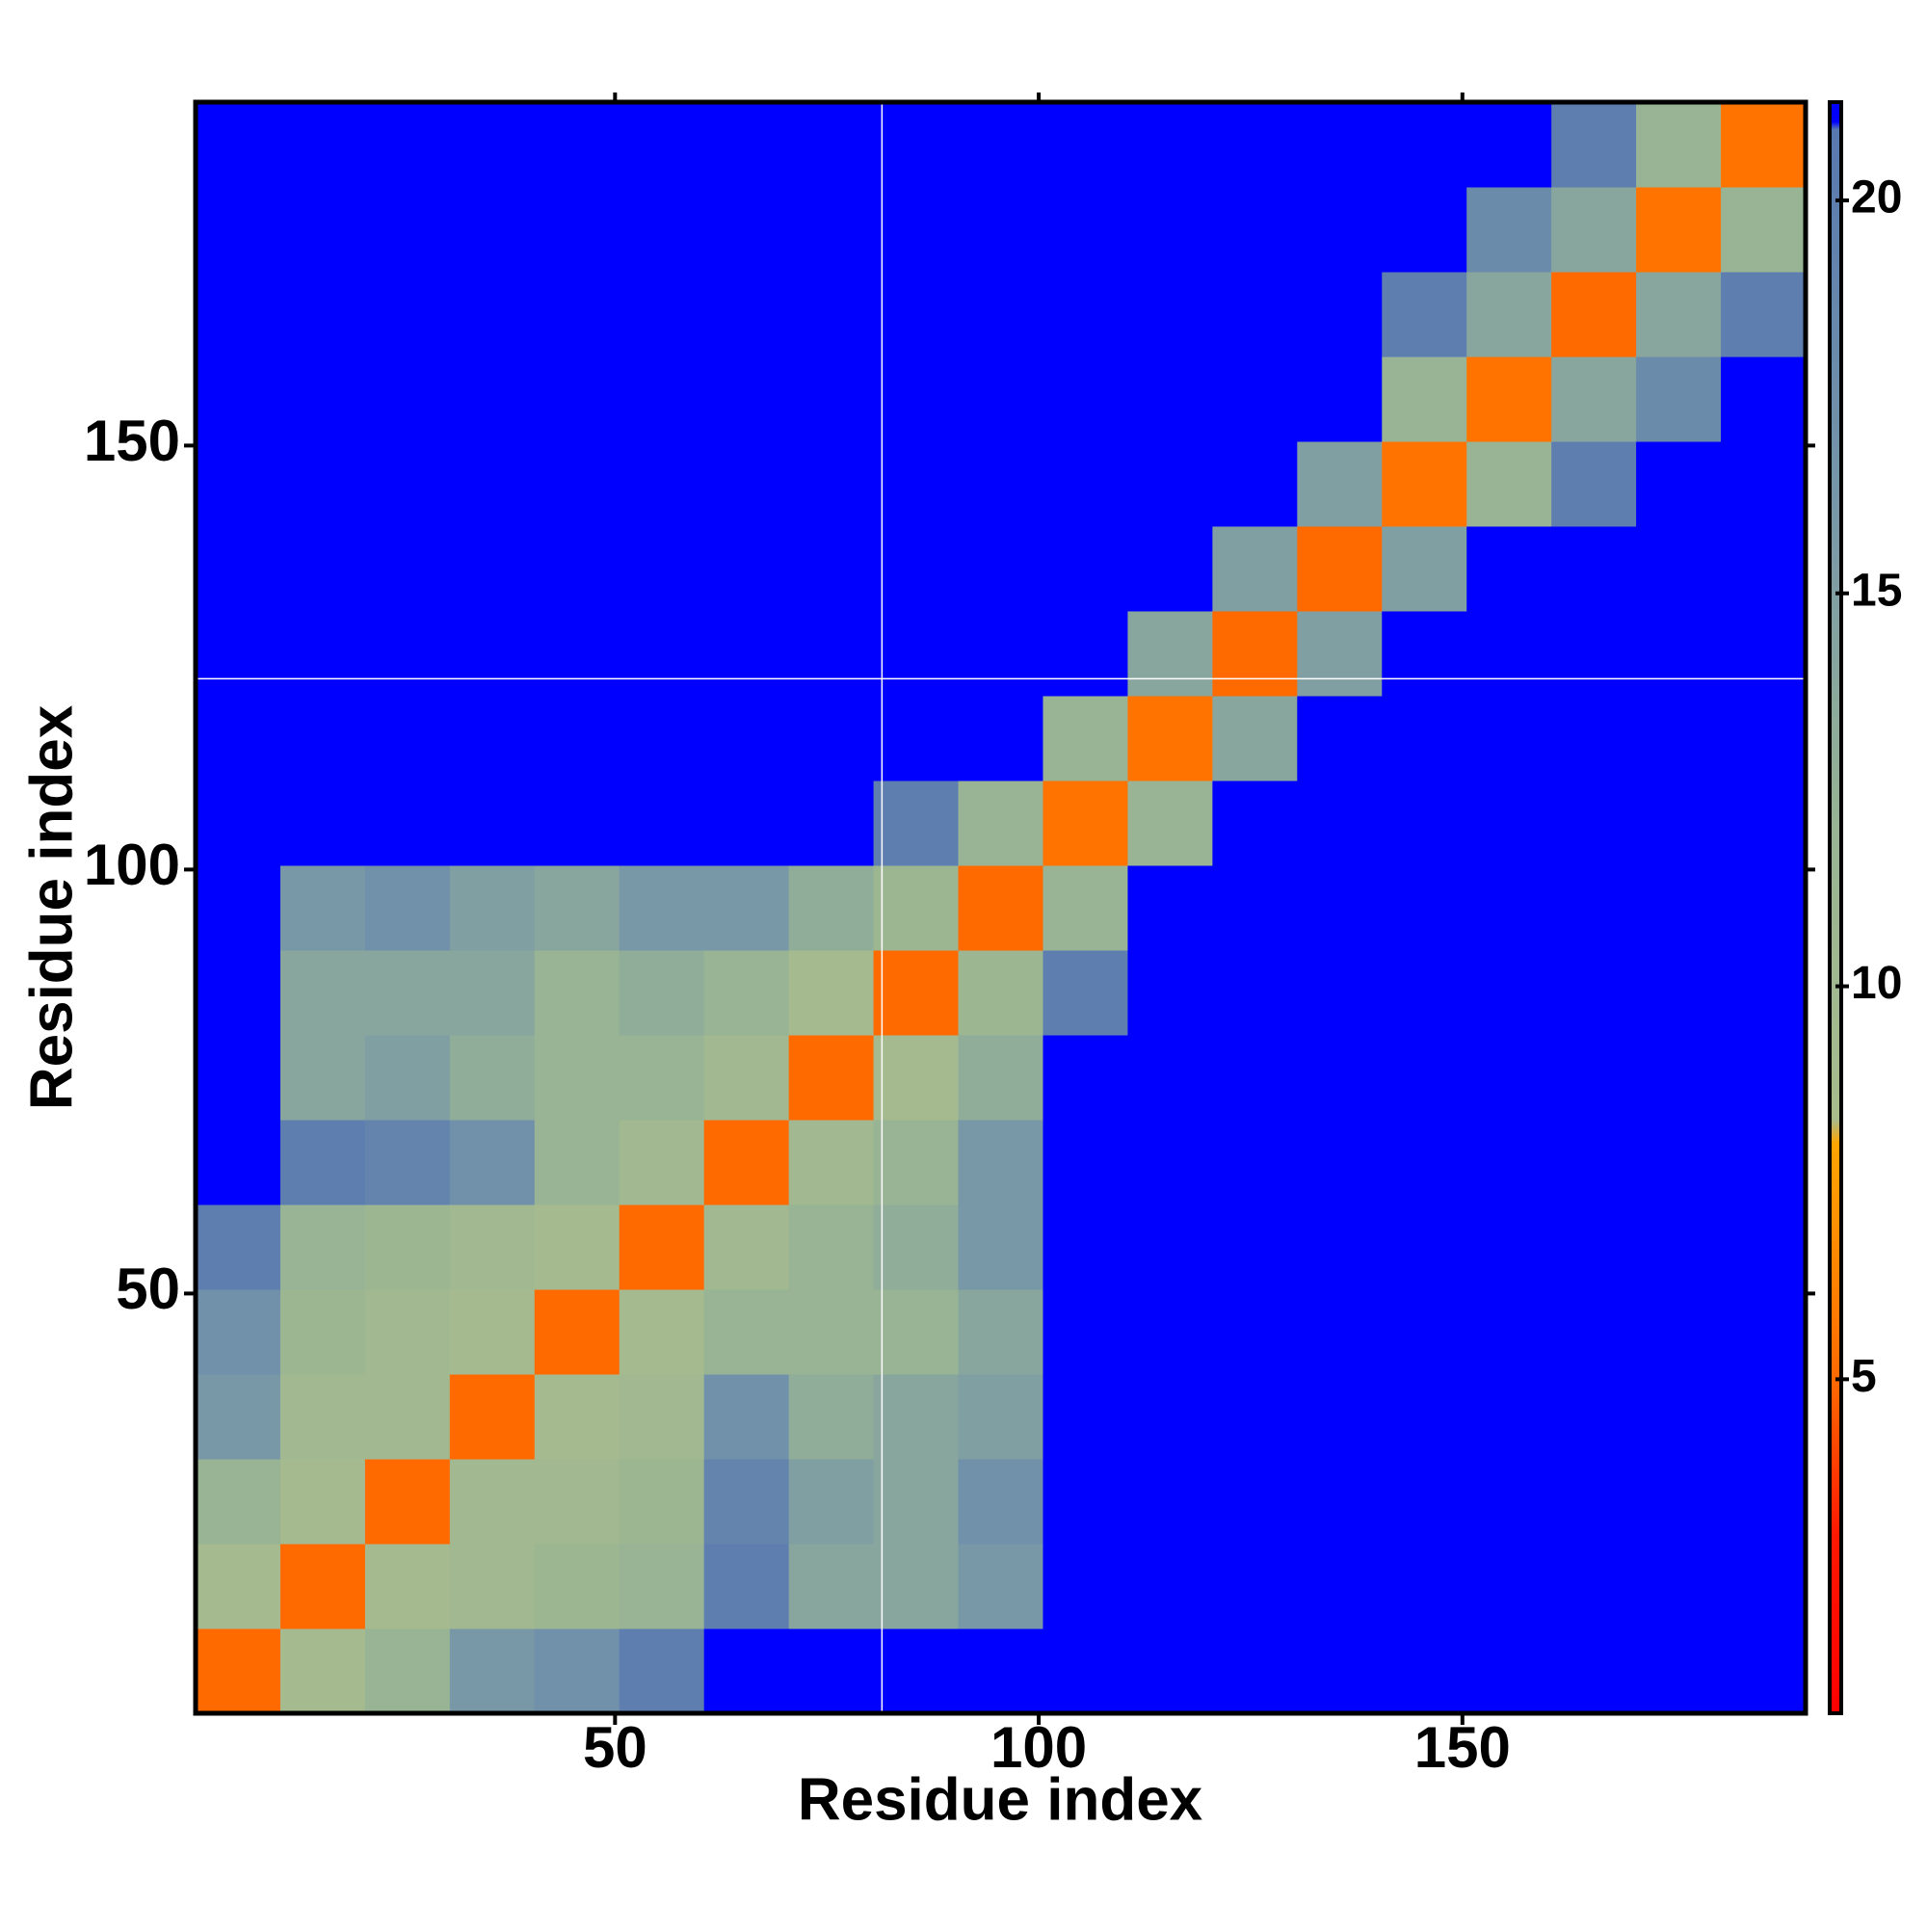 This screenshot has height=1932, width=1927. What do you see at coordinates (132, 441) in the screenshot?
I see `y-tick-label: 150` at bounding box center [132, 441].